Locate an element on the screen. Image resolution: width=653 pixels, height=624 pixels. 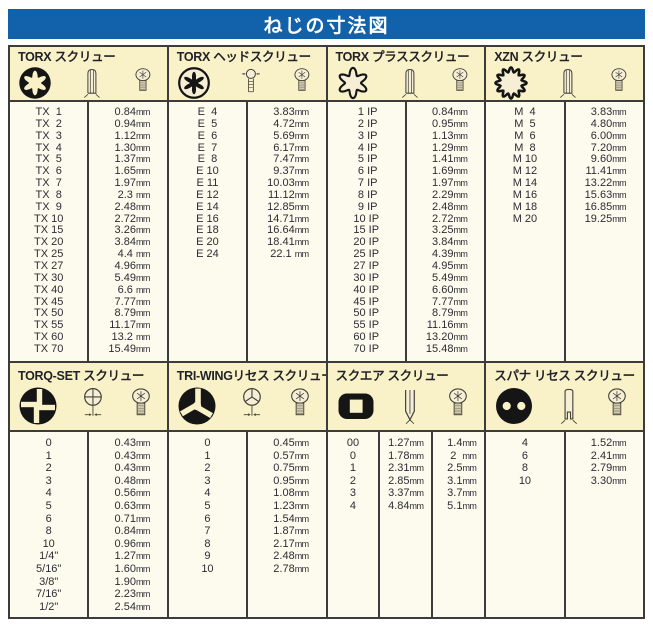
size-number: 2.48 is located at coordinates (443, 206).